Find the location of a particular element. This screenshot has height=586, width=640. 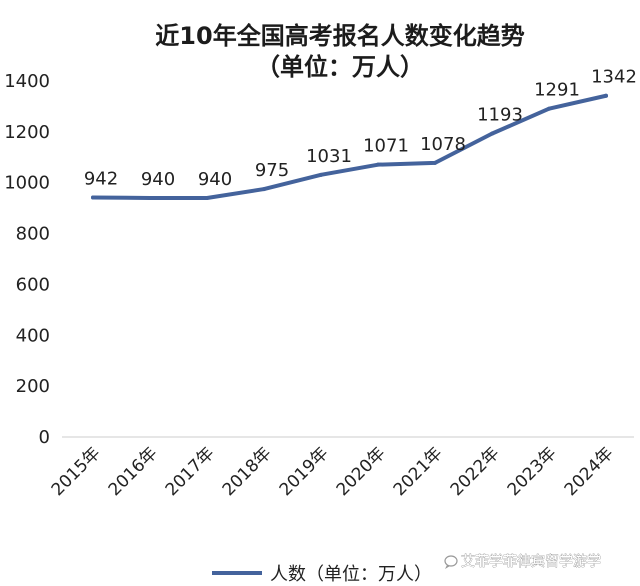

y-tick-label: 0 is located at coordinates (44, 437).